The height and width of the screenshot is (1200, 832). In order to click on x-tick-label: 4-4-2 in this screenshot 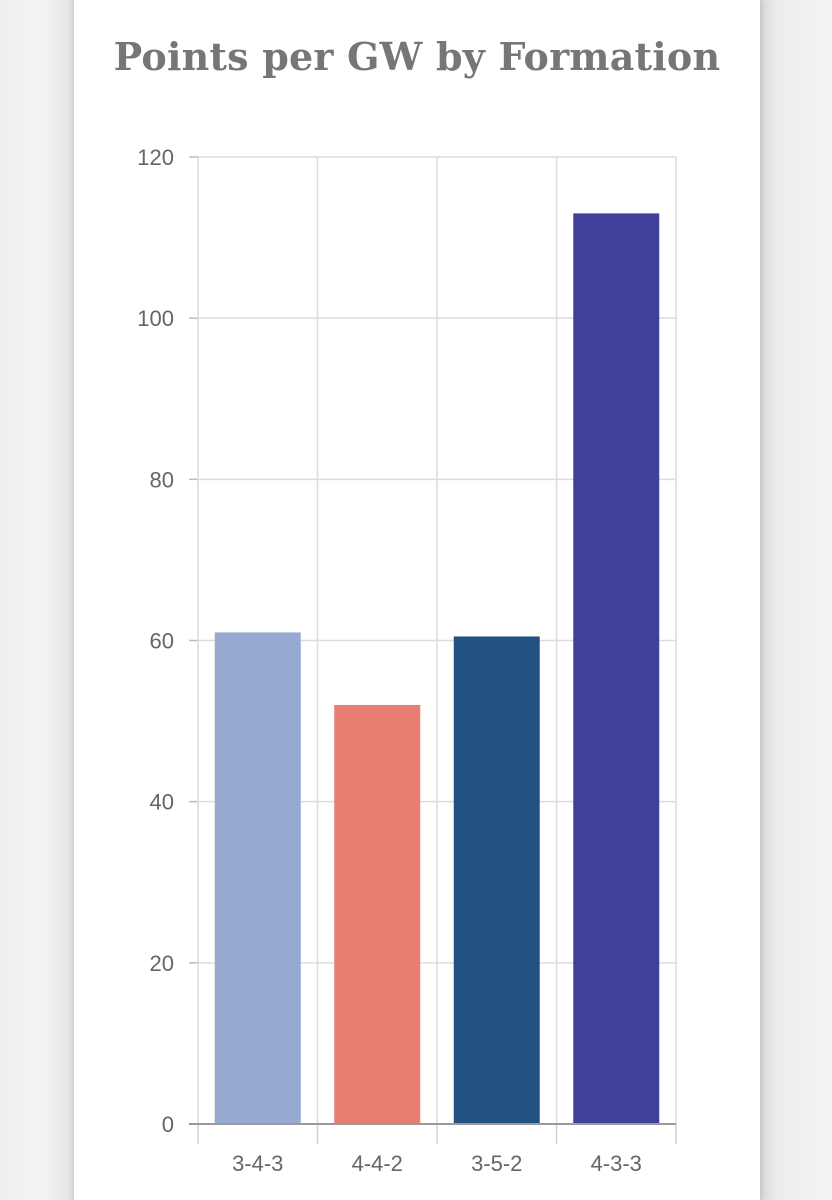, I will do `click(377, 1163)`.